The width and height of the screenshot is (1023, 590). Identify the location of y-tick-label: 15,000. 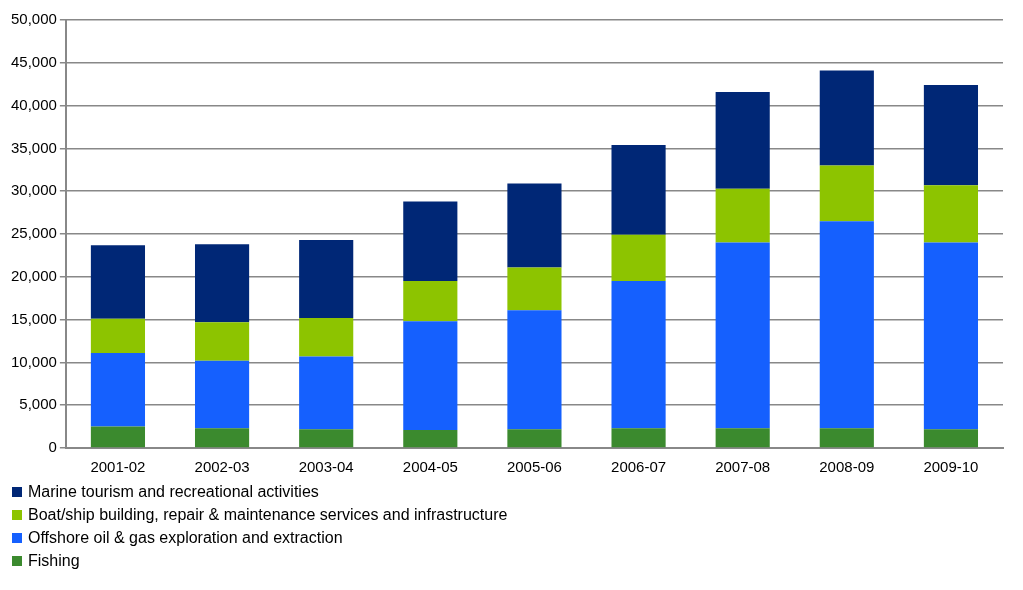
(33, 318).